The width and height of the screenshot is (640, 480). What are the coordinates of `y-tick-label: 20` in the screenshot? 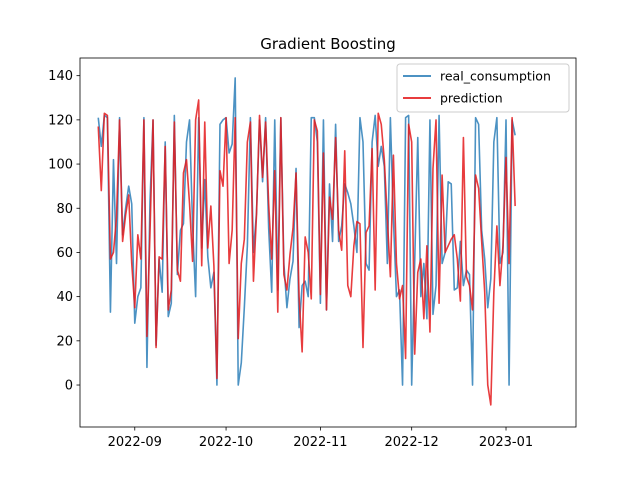 It's located at (64, 341).